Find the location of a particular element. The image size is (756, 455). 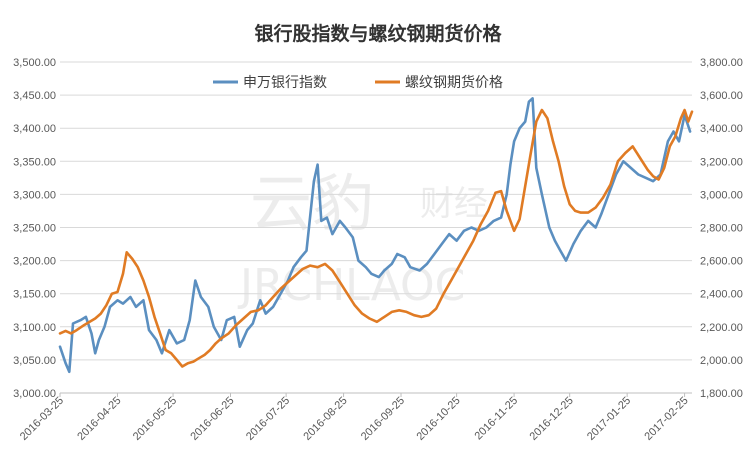

y-left-tick-label: 3,450.00 is located at coordinates (34, 96).